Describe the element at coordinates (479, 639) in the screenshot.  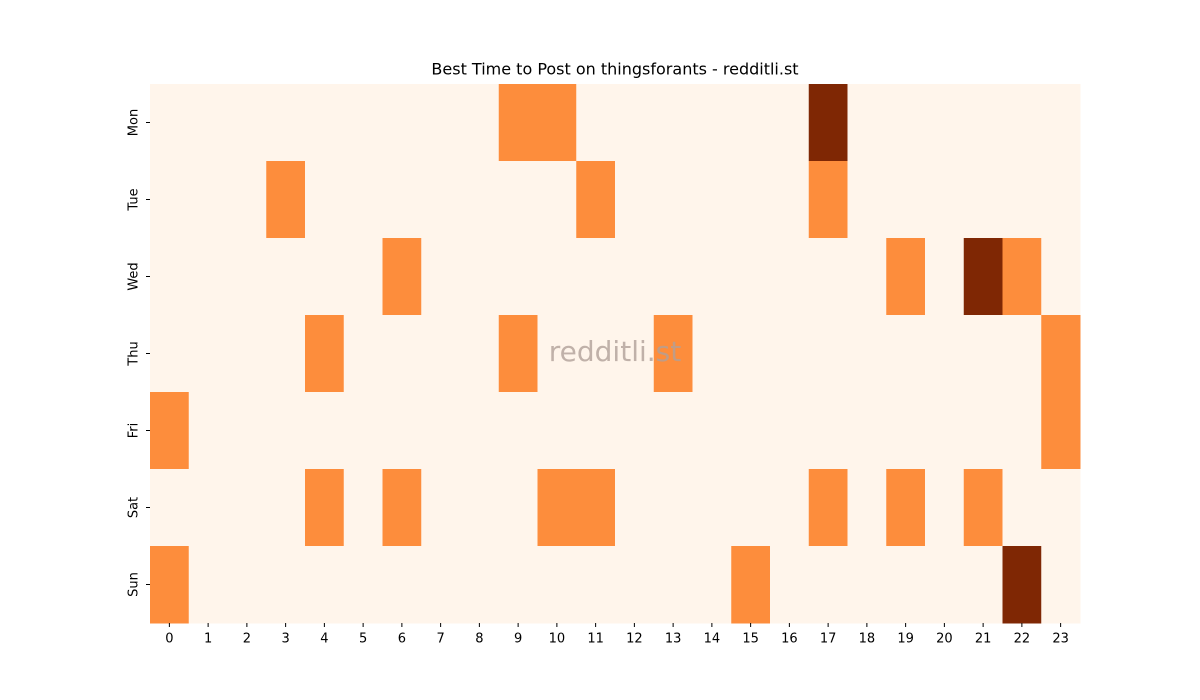
I see `x-tick-label: 8` at that location.